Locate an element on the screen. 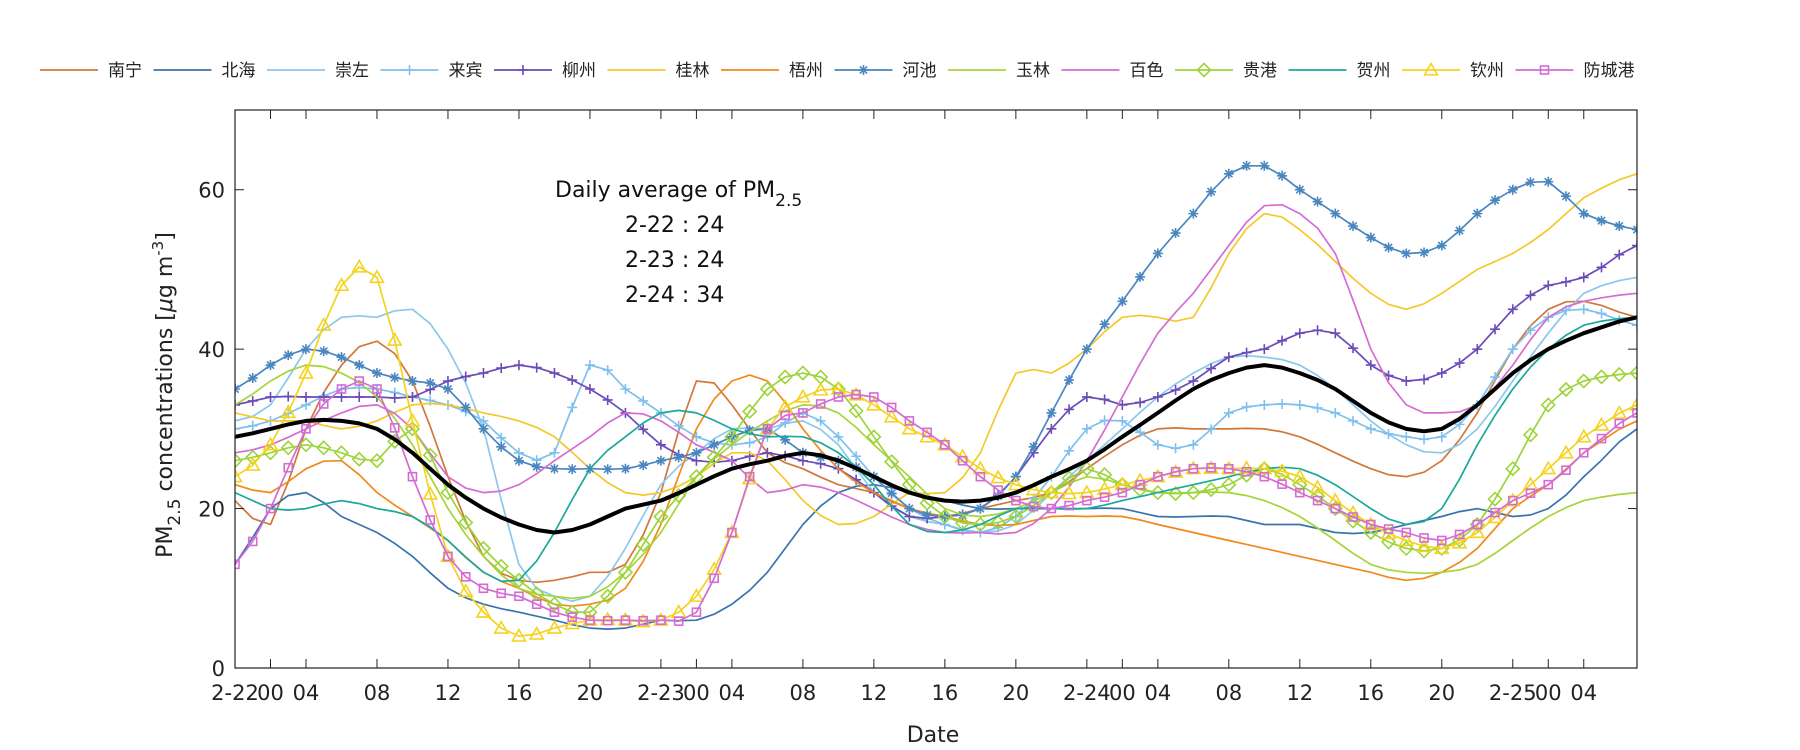 The image size is (1800, 750). legend-label: 桂林 is located at coordinates (693, 71).